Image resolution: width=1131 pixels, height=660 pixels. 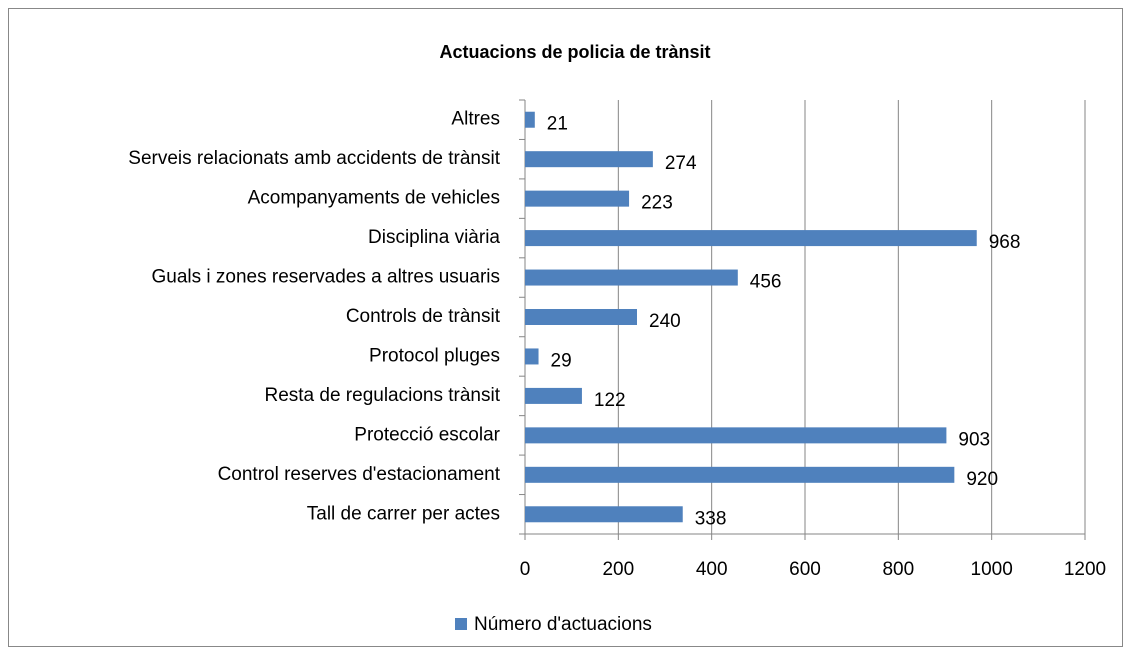 I want to click on x-tick-label: 1200, so click(x=1085, y=569).